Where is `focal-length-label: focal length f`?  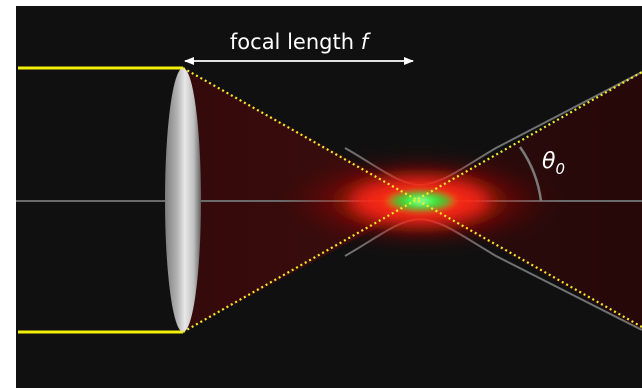 focal-length-label: focal length f is located at coordinates (301, 42).